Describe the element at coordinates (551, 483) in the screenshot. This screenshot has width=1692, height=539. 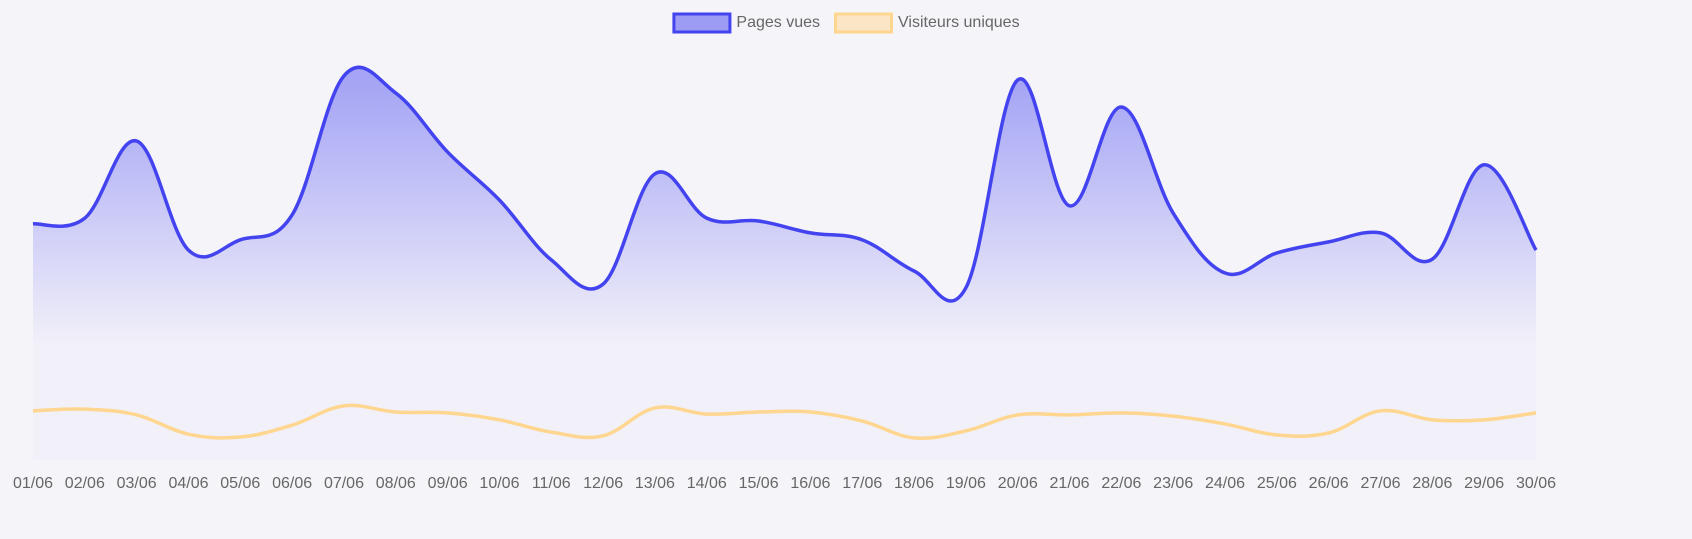
I see `x-tick-label: 11/06` at that location.